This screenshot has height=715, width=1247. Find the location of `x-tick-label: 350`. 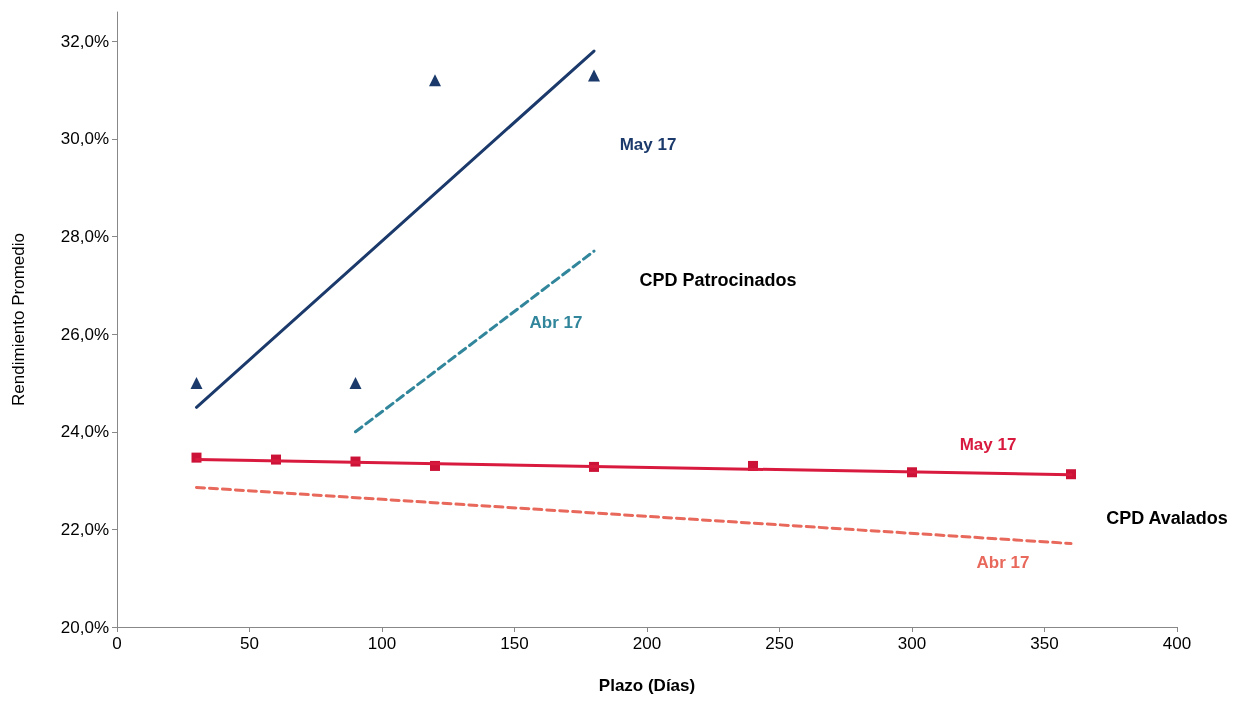

x-tick-label: 350 is located at coordinates (1044, 643).